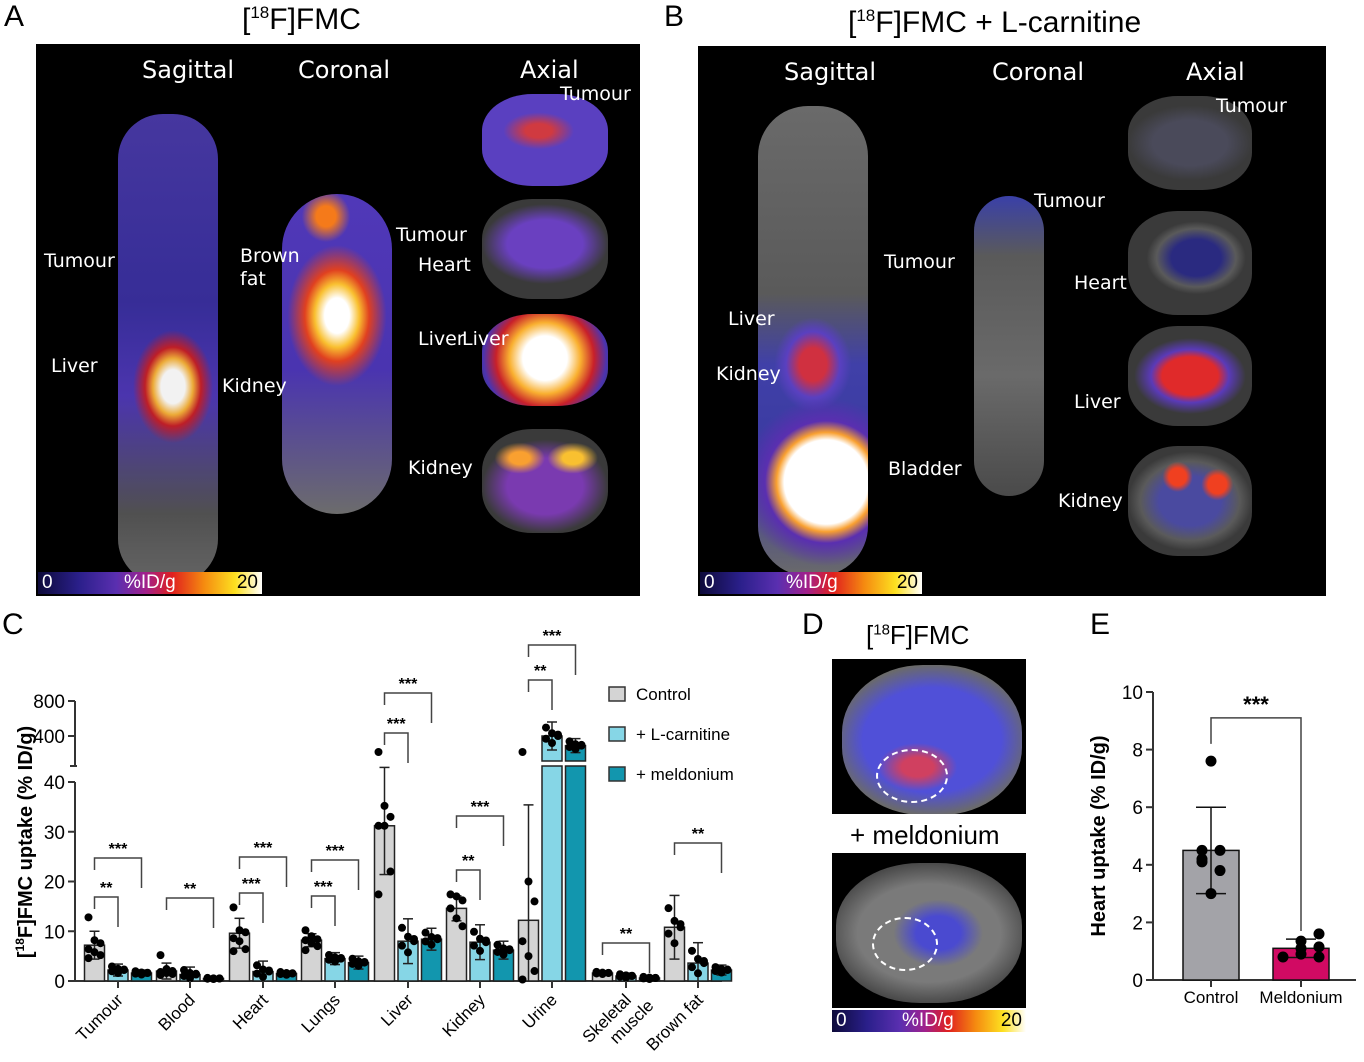 The image size is (1364, 1062). I want to click on label-liver: Liver, so click(441, 339).